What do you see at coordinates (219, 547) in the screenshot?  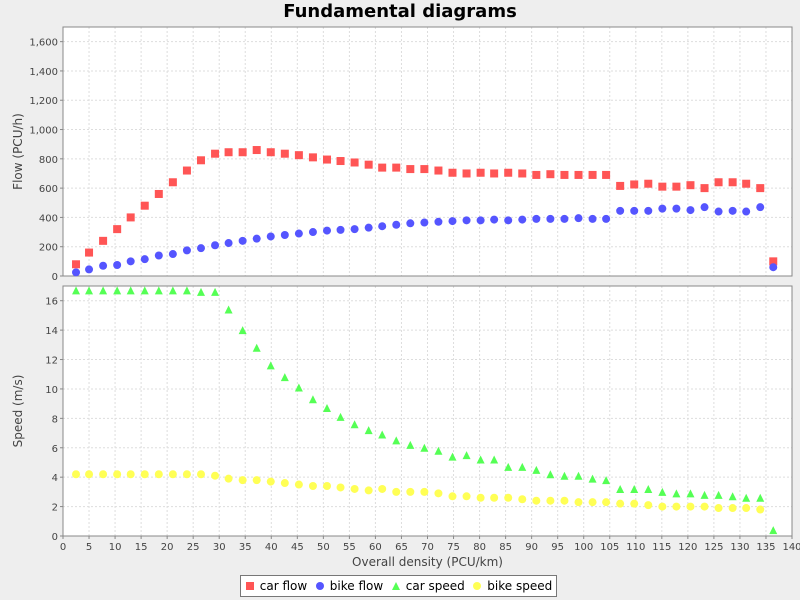 I see `x-tick-label: 30` at bounding box center [219, 547].